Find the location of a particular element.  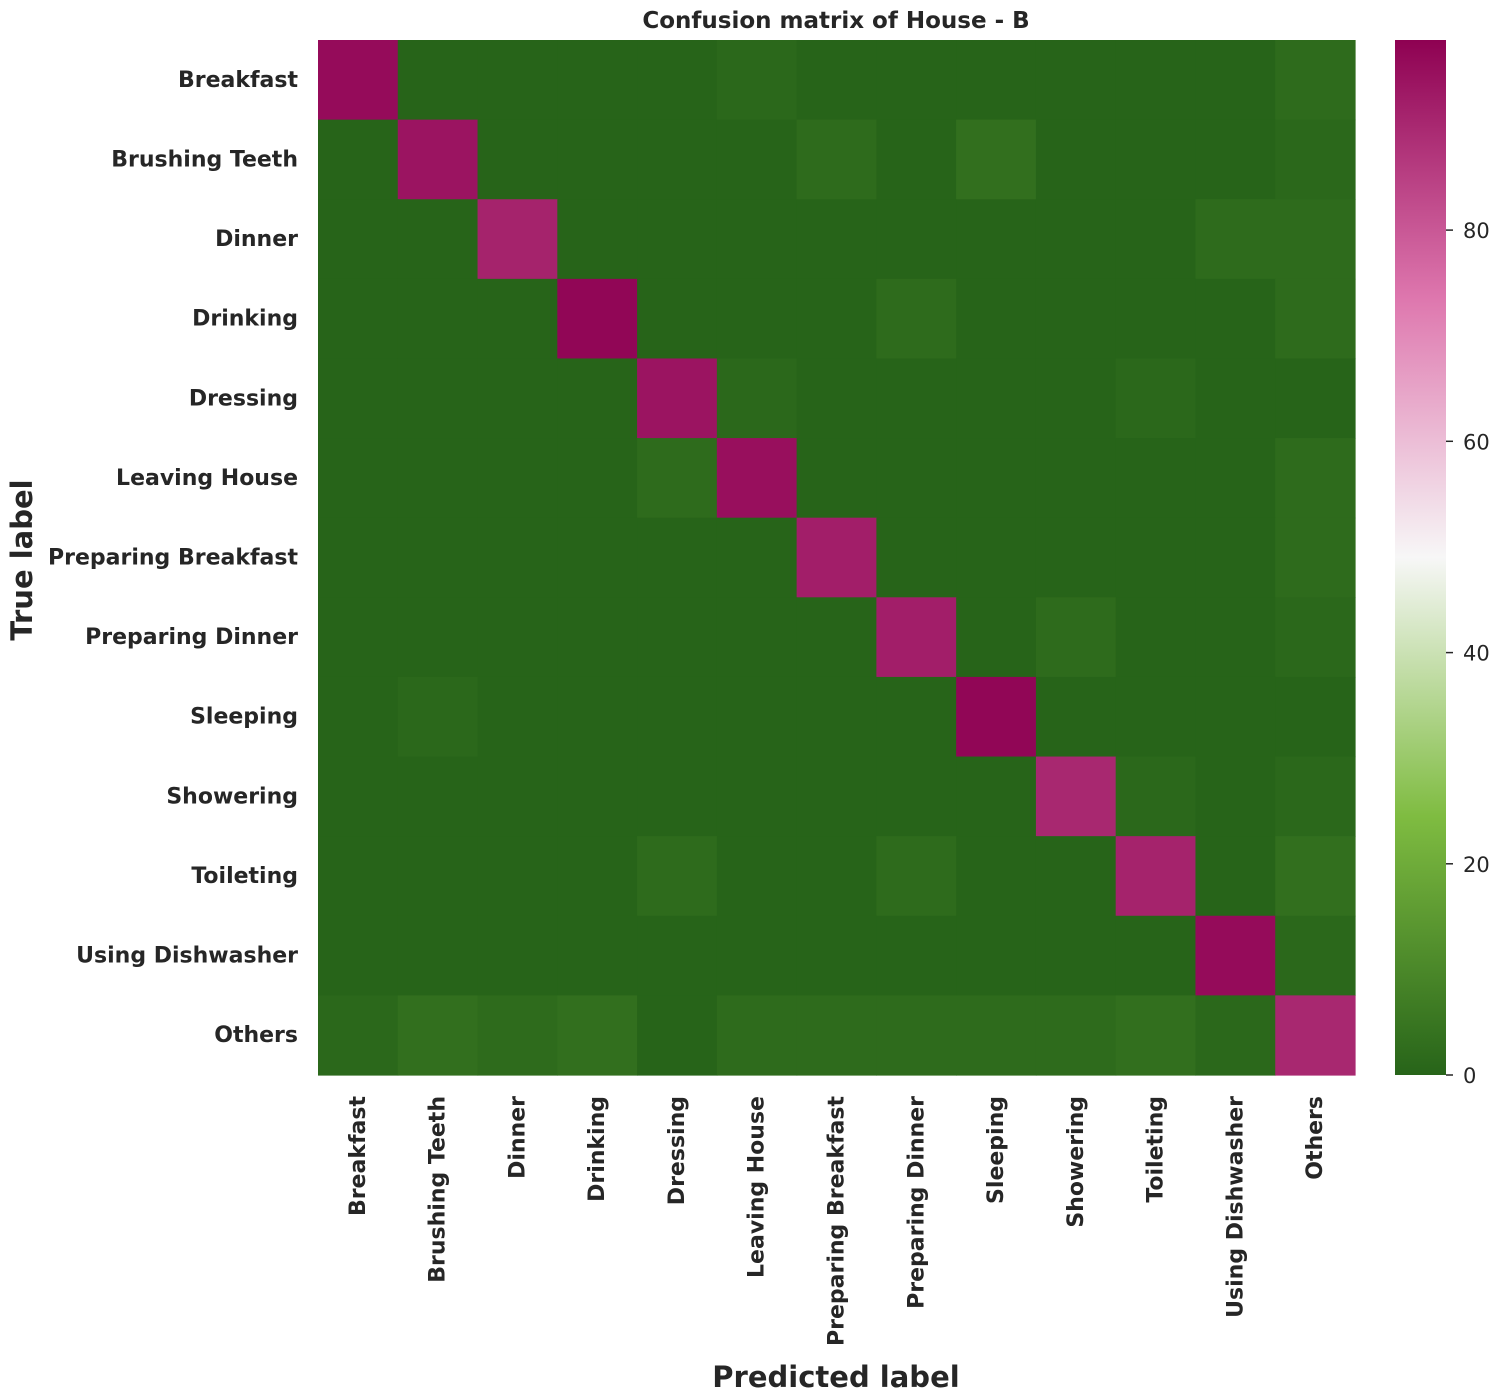

x-tick-label: Preparing Dinner is located at coordinates (916, 1202).